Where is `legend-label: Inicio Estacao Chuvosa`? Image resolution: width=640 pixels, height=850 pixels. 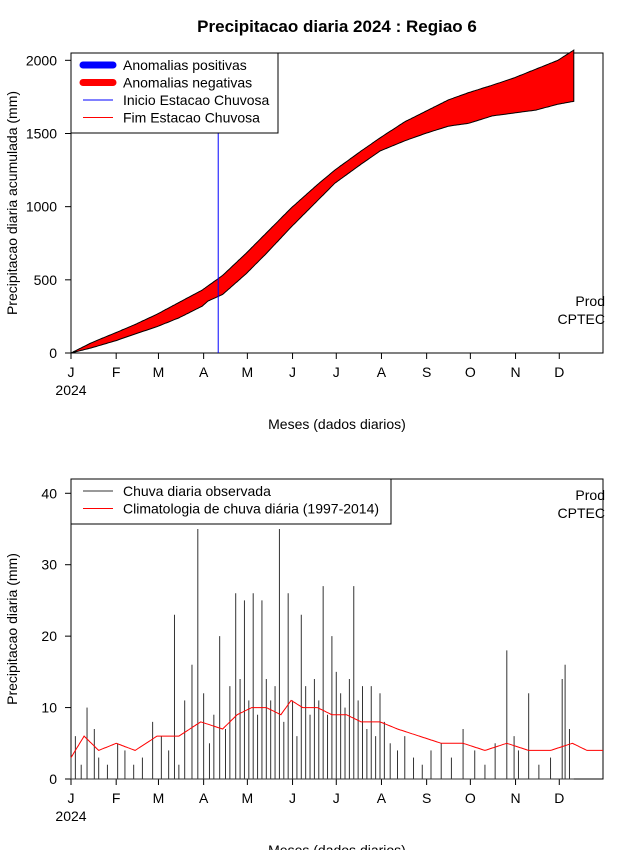
legend-label: Inicio Estacao Chuvosa is located at coordinates (196, 100).